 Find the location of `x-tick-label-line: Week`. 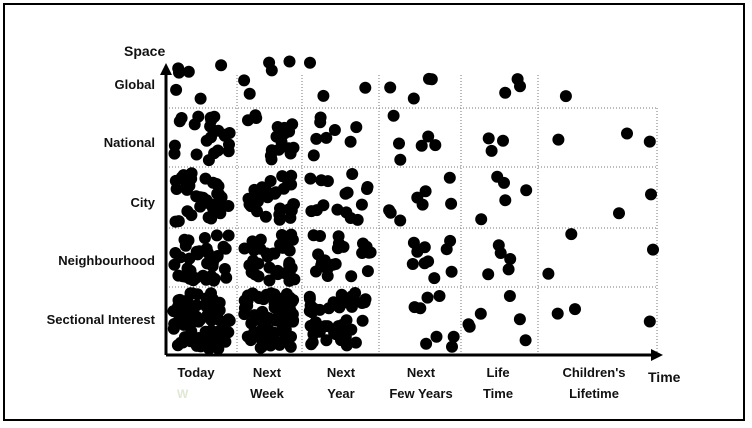

x-tick-label-line: Week is located at coordinates (267, 393).